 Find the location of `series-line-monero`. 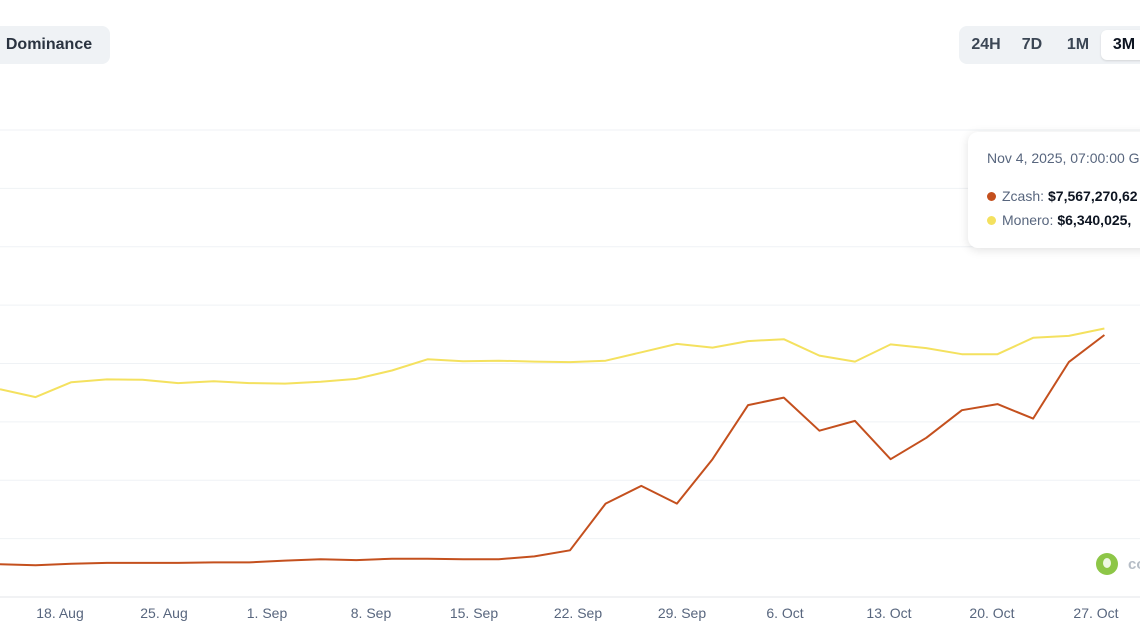

series-line-monero is located at coordinates (552, 363).